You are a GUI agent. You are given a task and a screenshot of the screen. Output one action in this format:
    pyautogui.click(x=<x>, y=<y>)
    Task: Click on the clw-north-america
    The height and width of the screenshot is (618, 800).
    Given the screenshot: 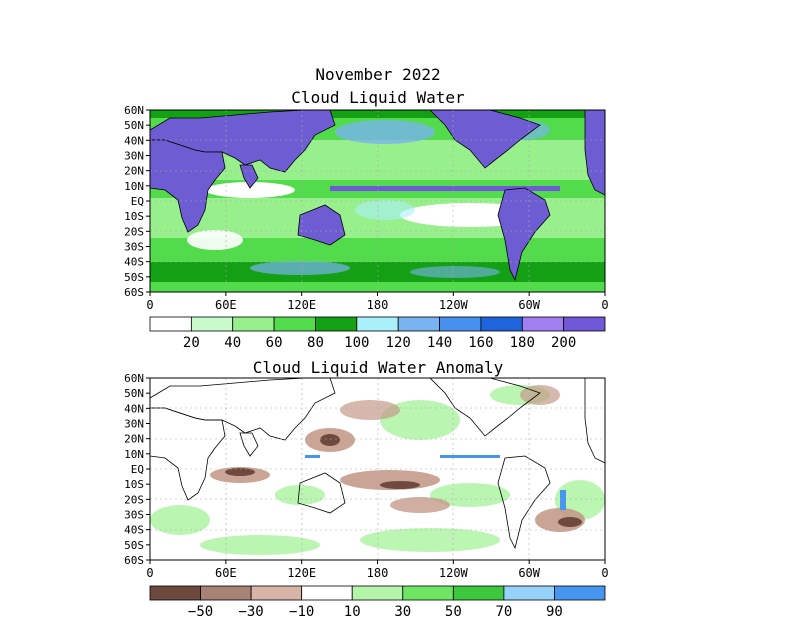 What is the action you would take?
    pyautogui.click(x=485, y=139)
    